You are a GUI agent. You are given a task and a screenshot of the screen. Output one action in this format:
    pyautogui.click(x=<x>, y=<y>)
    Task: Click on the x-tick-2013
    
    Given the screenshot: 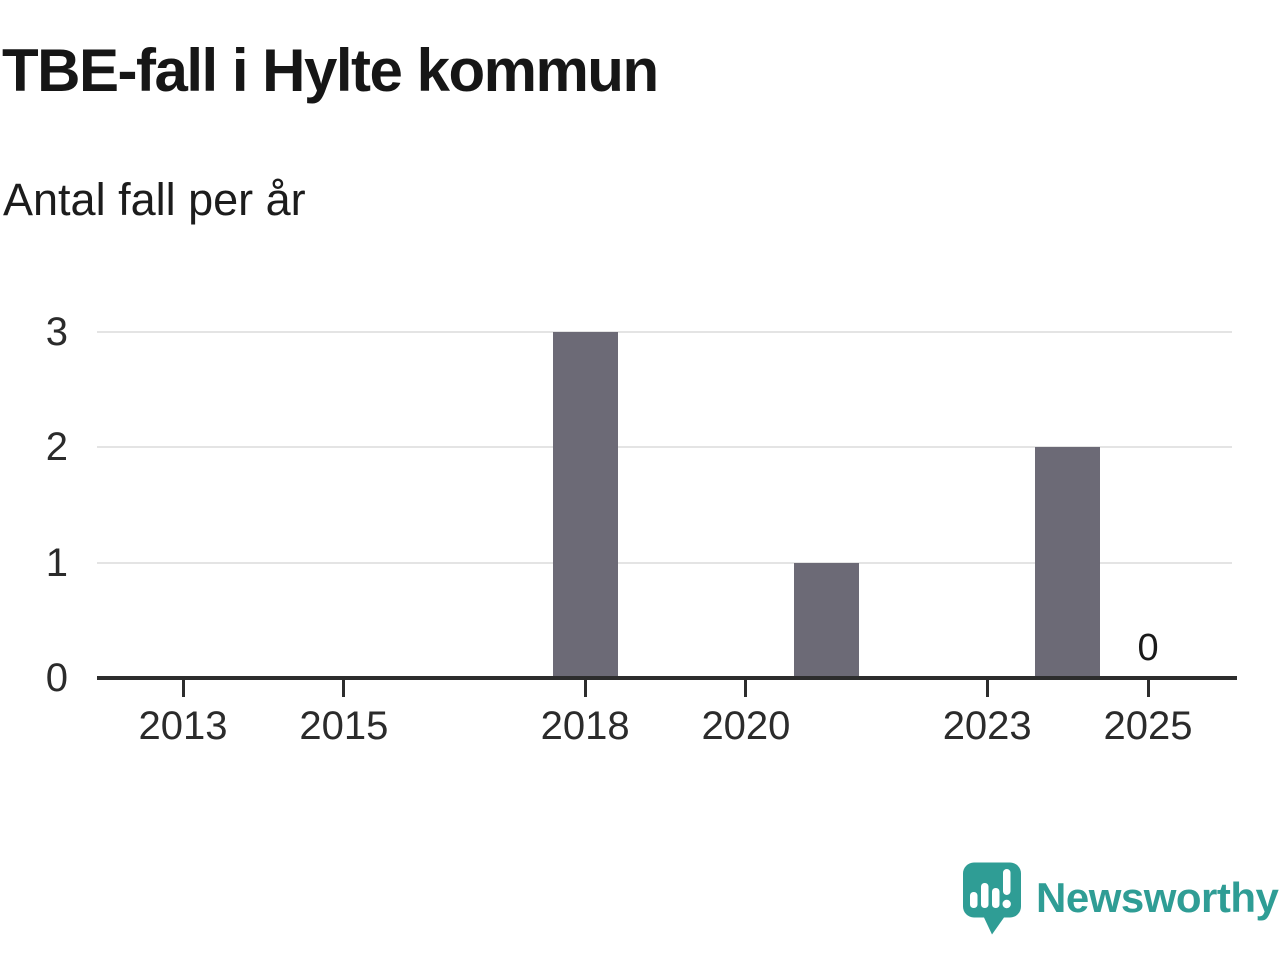 What is the action you would take?
    pyautogui.click(x=183, y=688)
    